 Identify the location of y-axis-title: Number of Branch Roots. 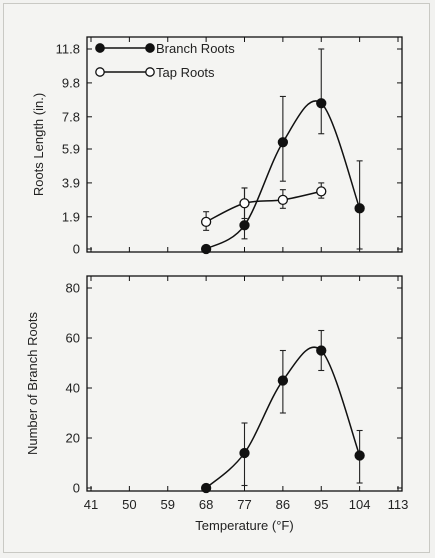
(32, 383).